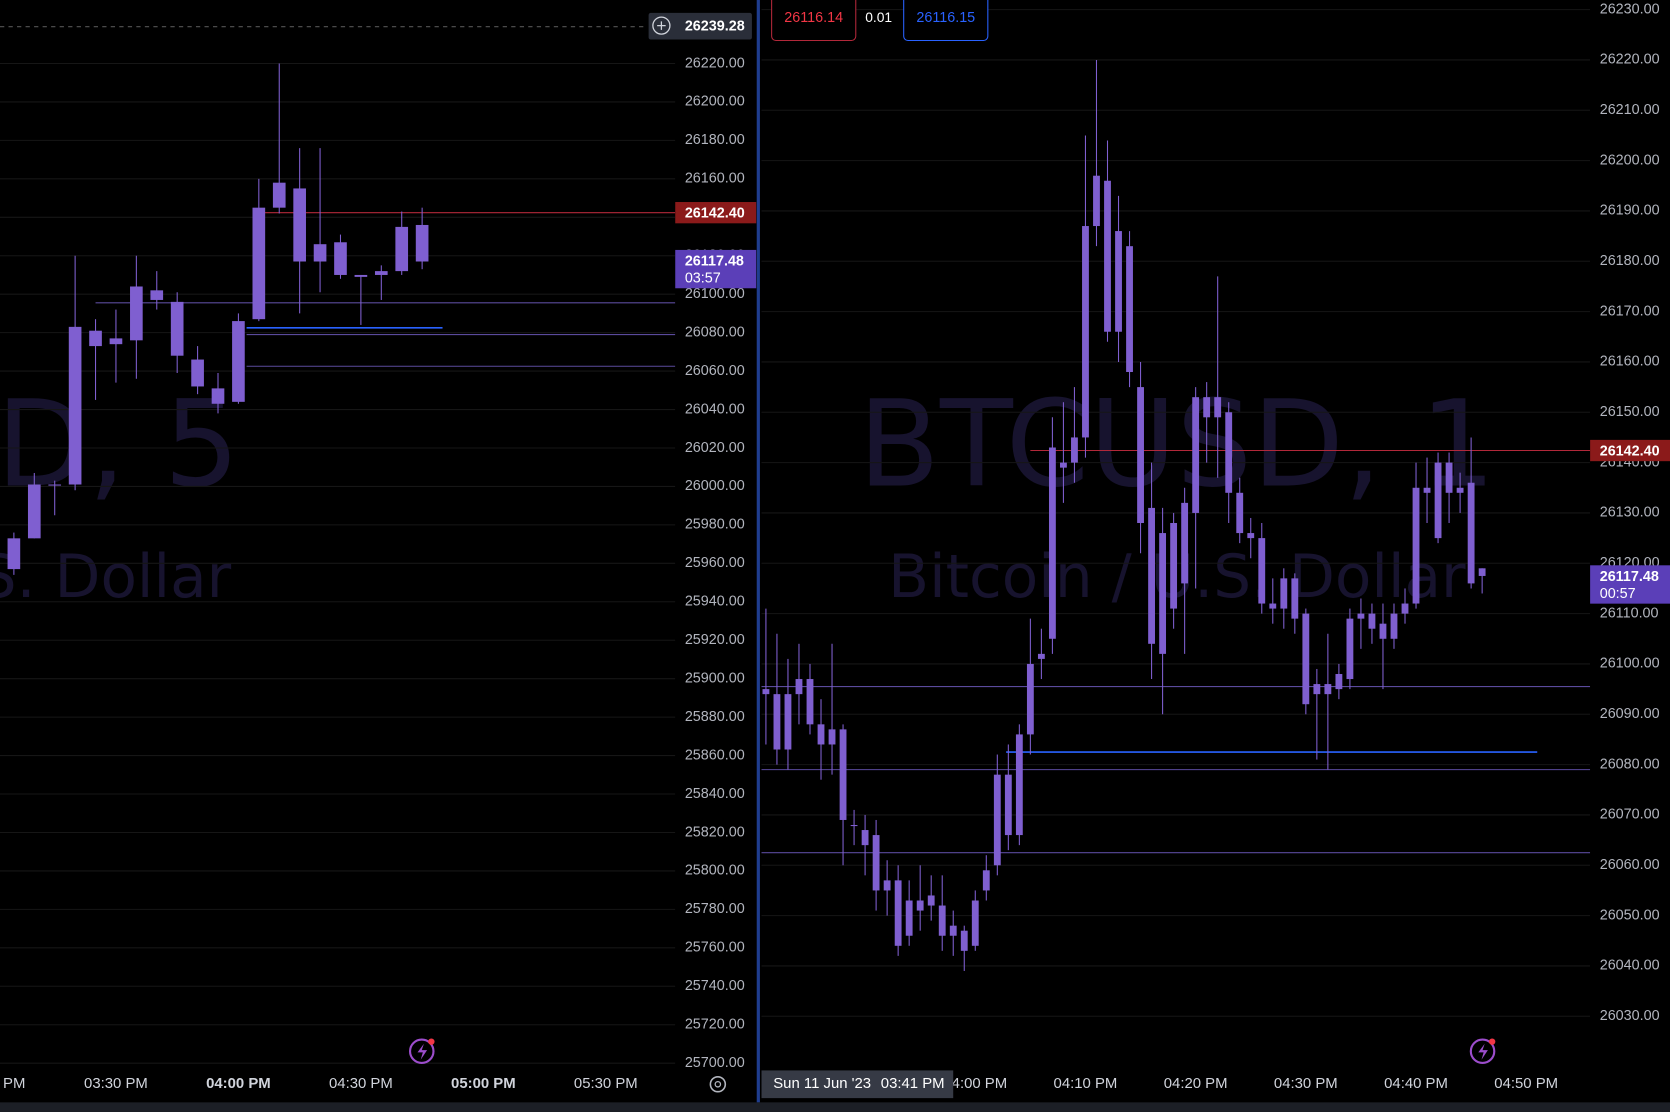 The height and width of the screenshot is (1112, 1670). Describe the element at coordinates (715, 26) in the screenshot. I see `crosshair-price: 26239.28` at that location.